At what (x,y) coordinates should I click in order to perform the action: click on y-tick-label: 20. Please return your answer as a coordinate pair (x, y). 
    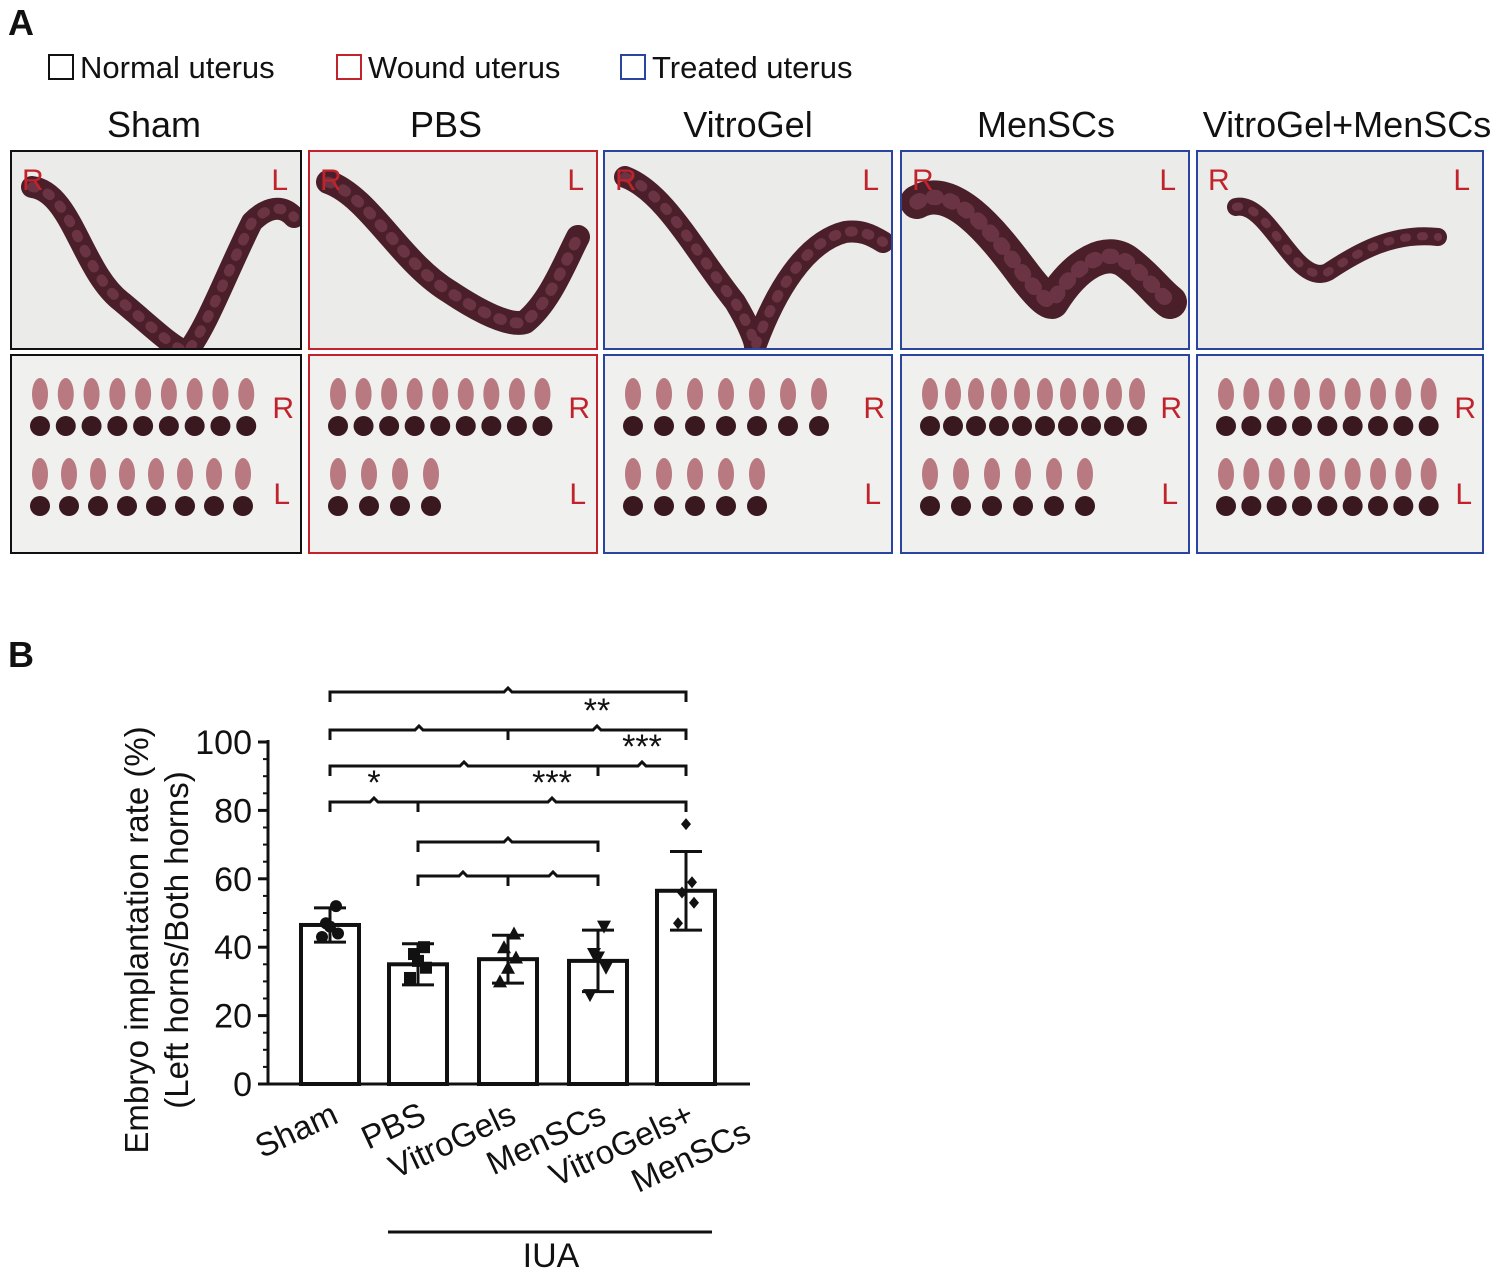
    Looking at the image, I should click on (233, 1017).